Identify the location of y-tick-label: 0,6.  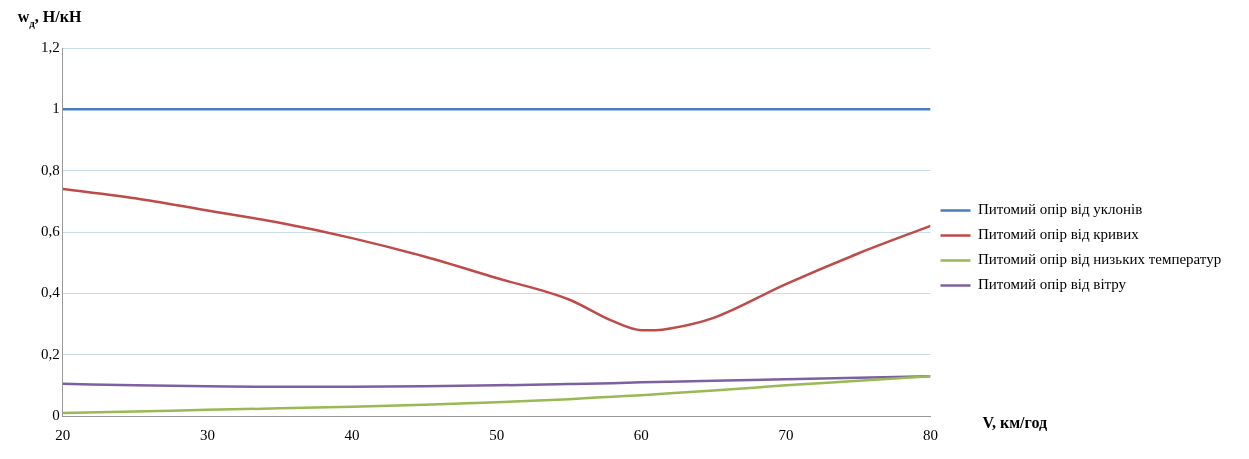
(51, 230).